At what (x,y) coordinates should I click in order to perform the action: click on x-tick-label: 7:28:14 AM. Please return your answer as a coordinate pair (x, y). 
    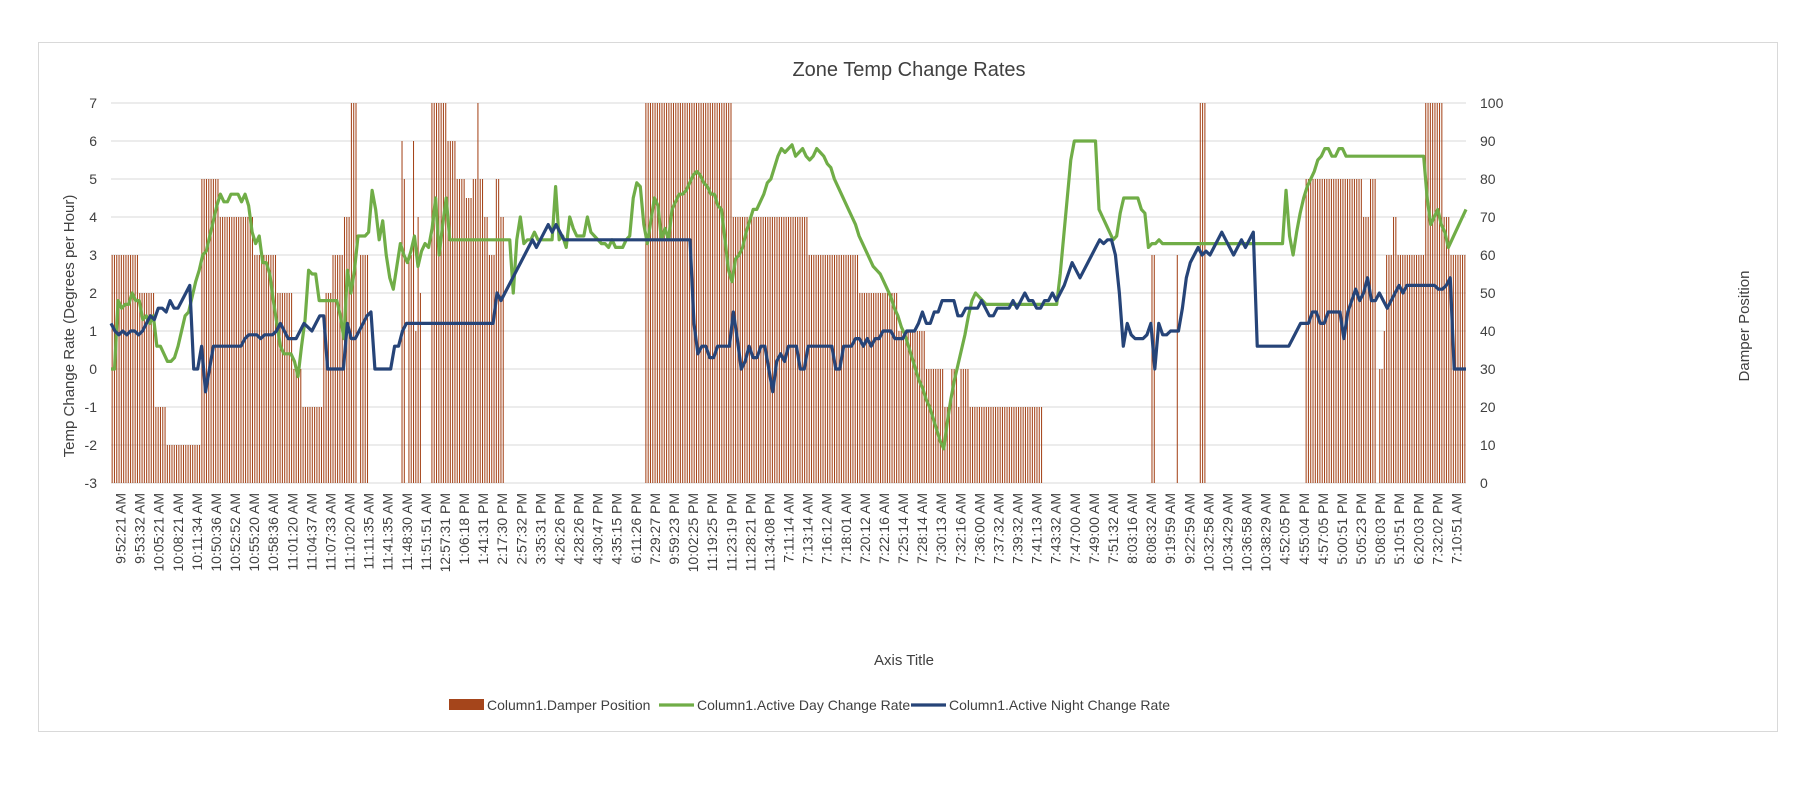
    Looking at the image, I should click on (922, 528).